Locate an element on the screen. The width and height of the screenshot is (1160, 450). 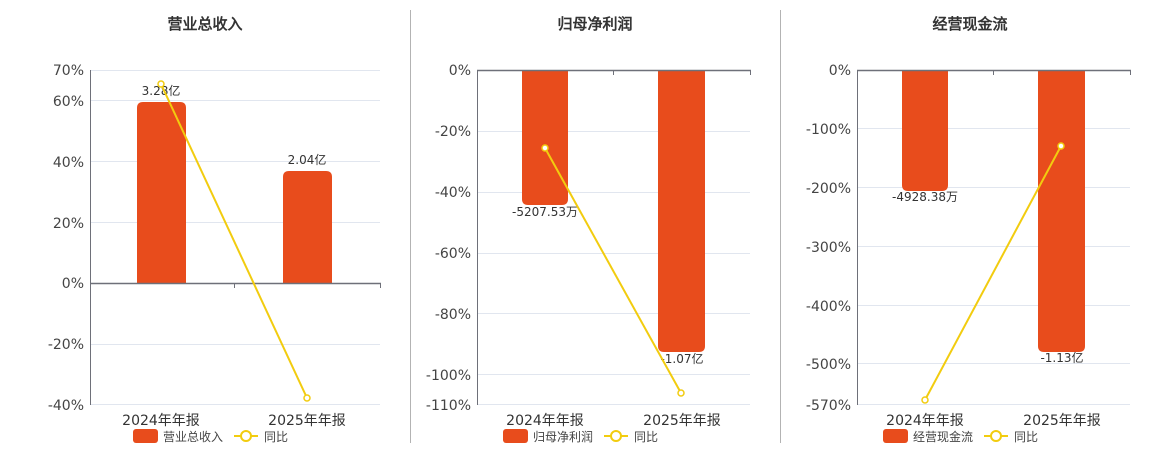
legend-label: 归母净利润 is located at coordinates (563, 437).